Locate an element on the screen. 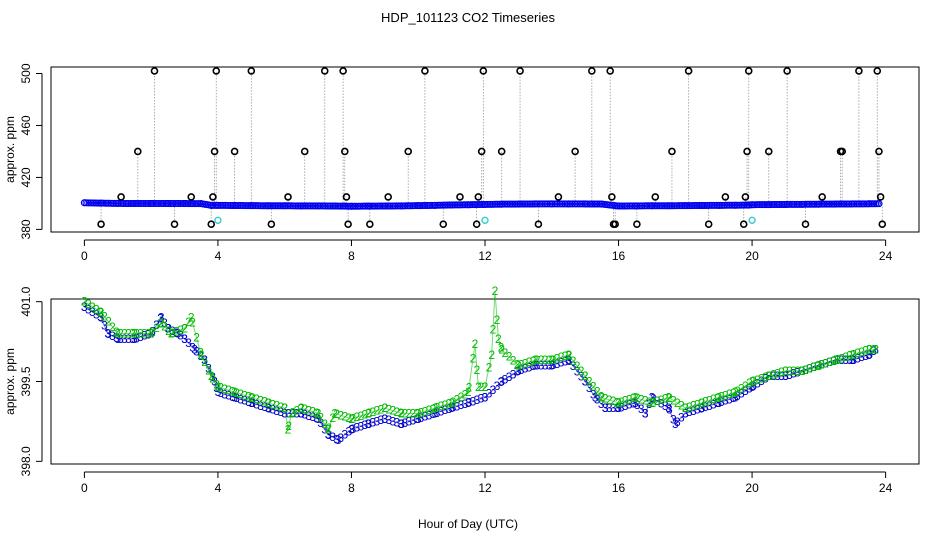  chart-title: HDP_101123 CO2 Timeseries is located at coordinates (468, 17).